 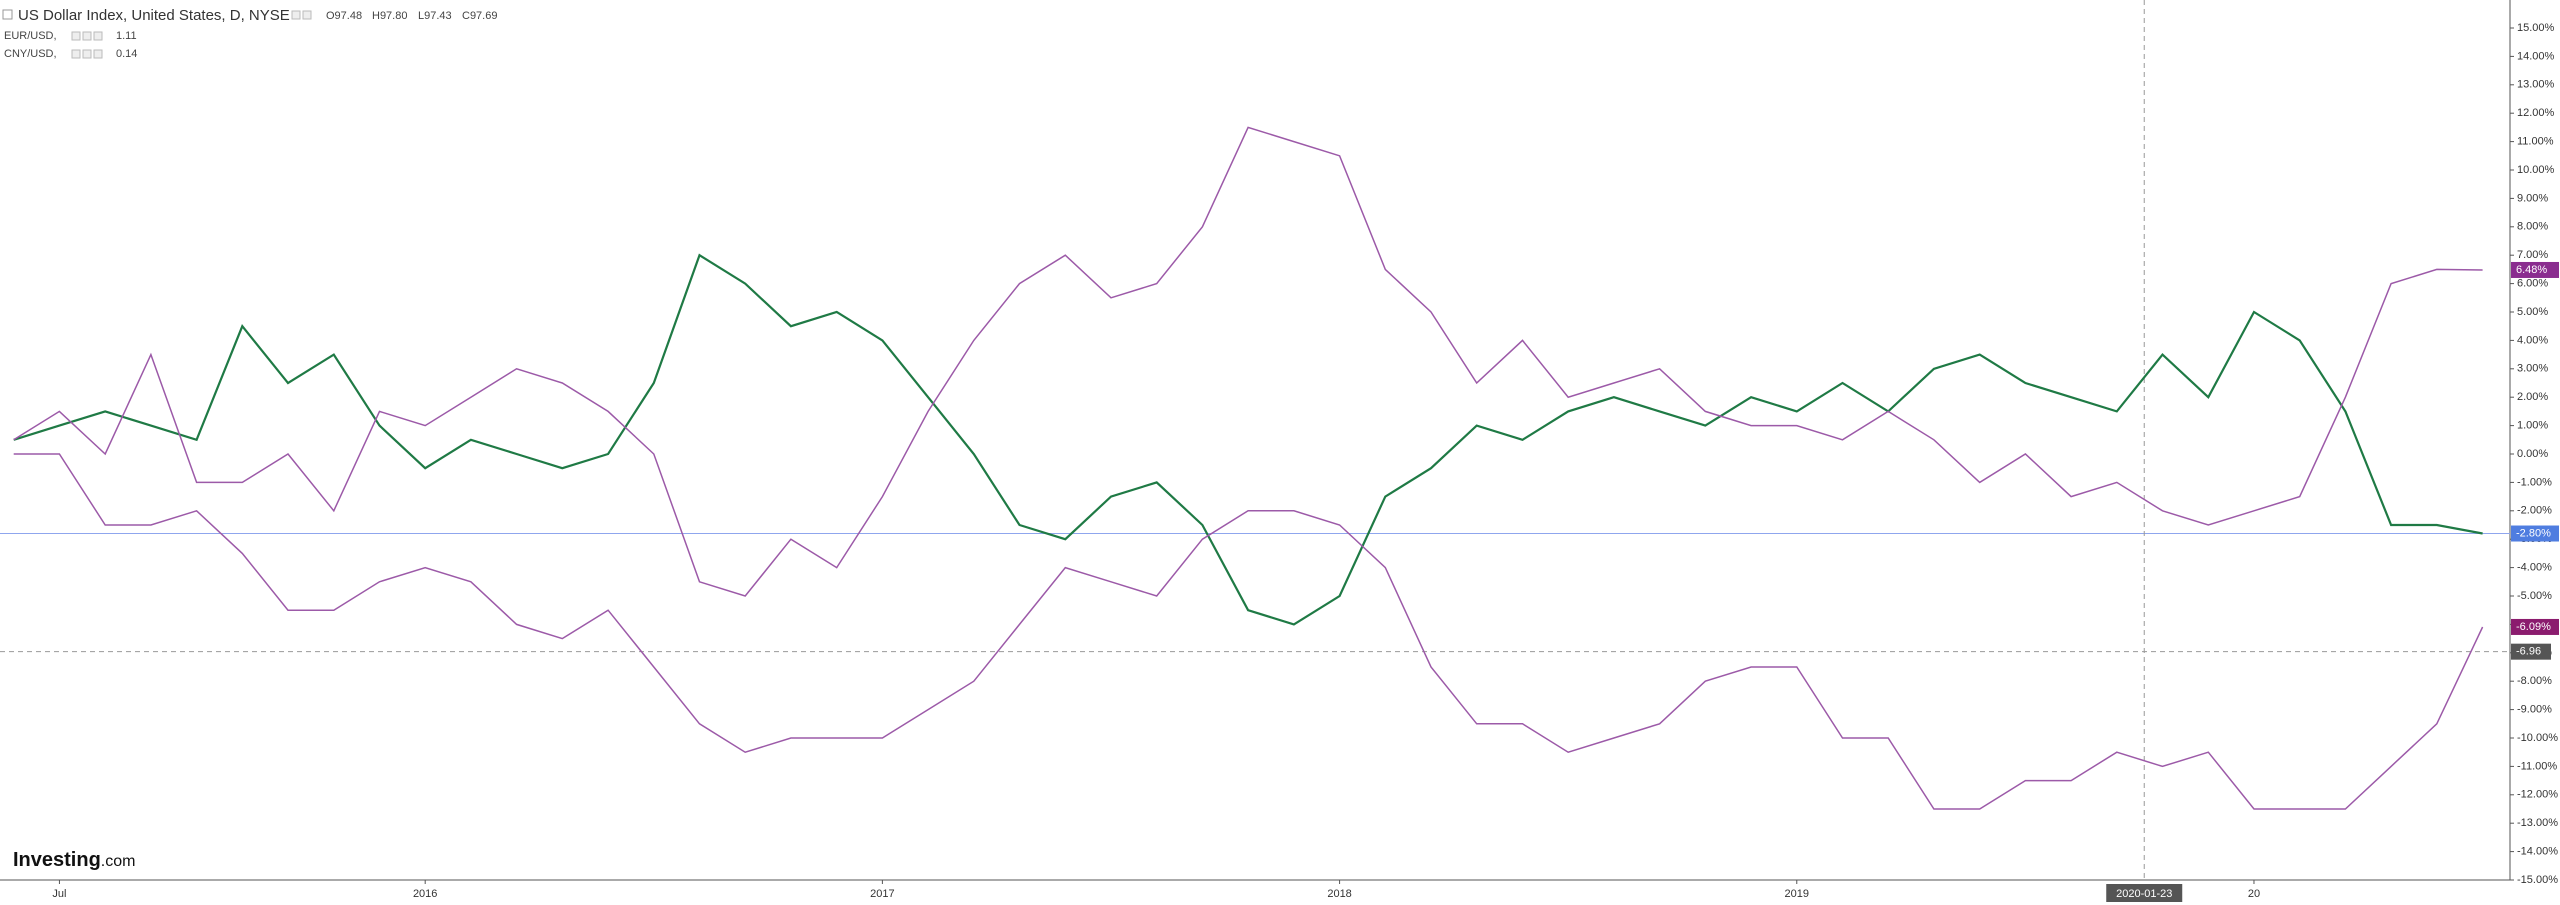 I want to click on y-tick-label: 0.00%, so click(x=2532, y=454).